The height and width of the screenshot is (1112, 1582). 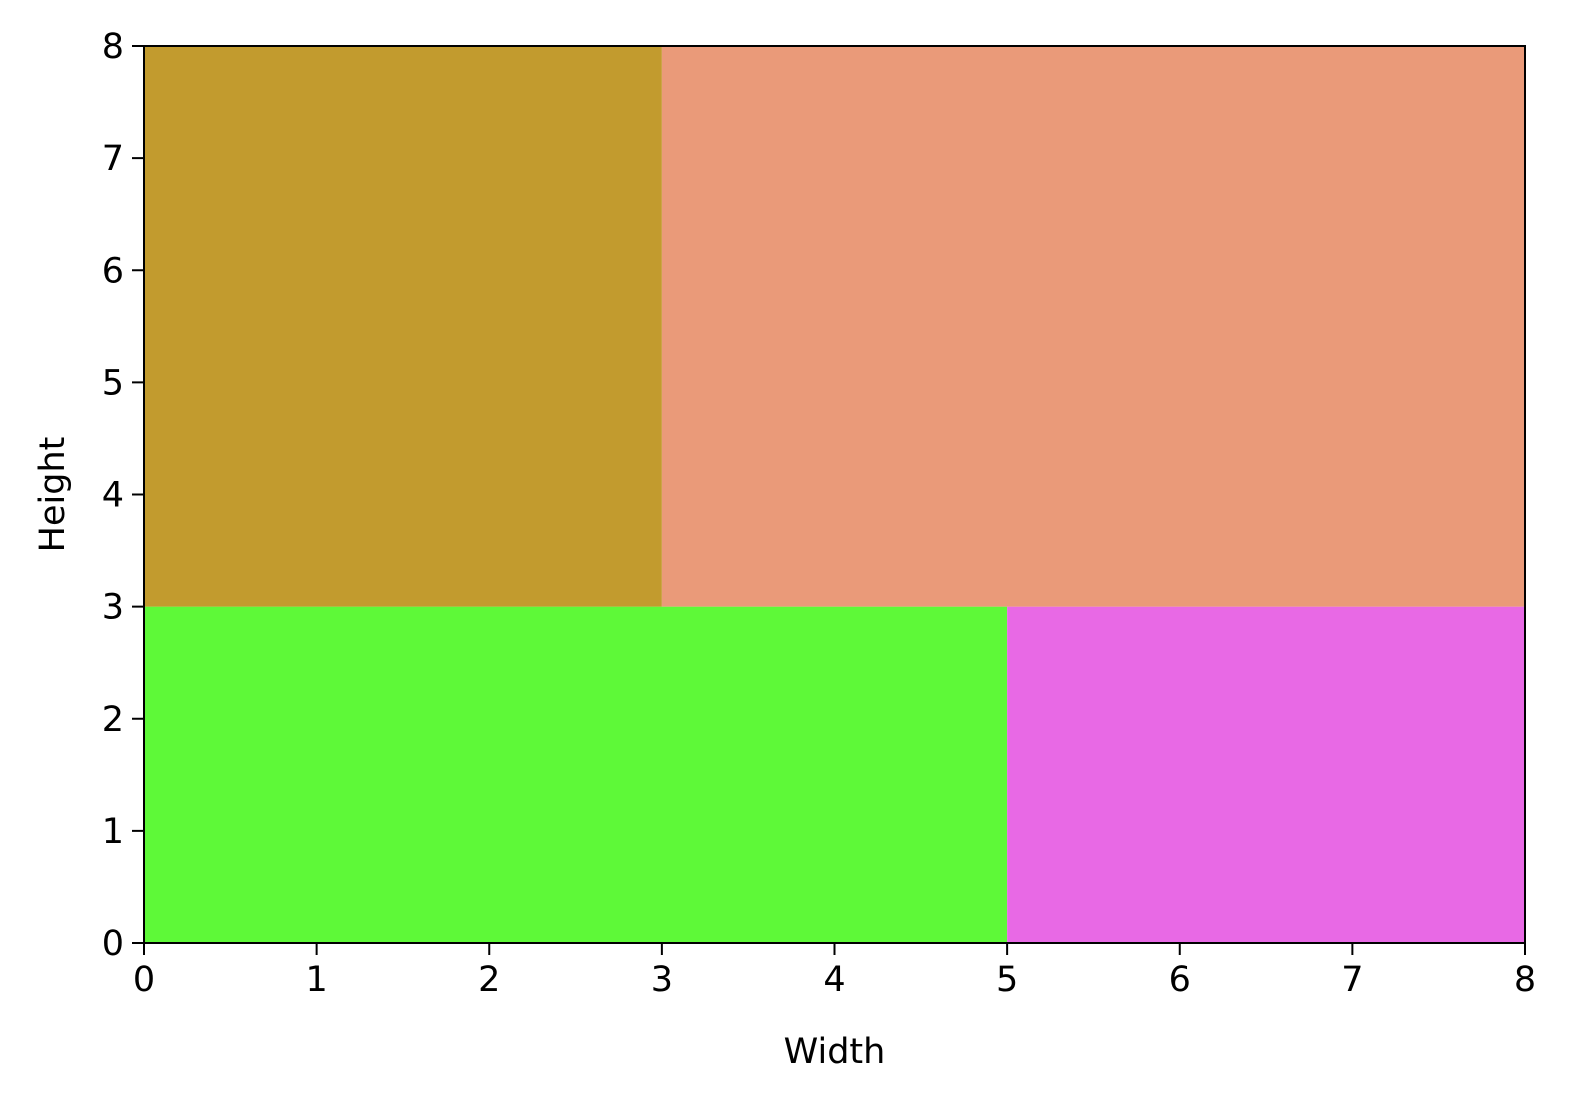 I want to click on x-tick-label: 5, so click(x=1007, y=980).